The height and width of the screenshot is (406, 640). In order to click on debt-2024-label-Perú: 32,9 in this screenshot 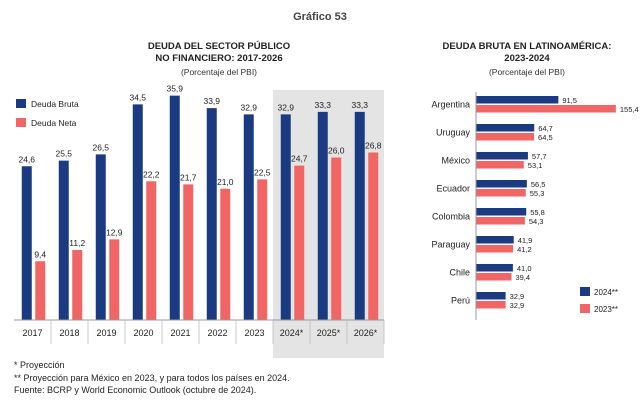, I will do `click(517, 296)`.